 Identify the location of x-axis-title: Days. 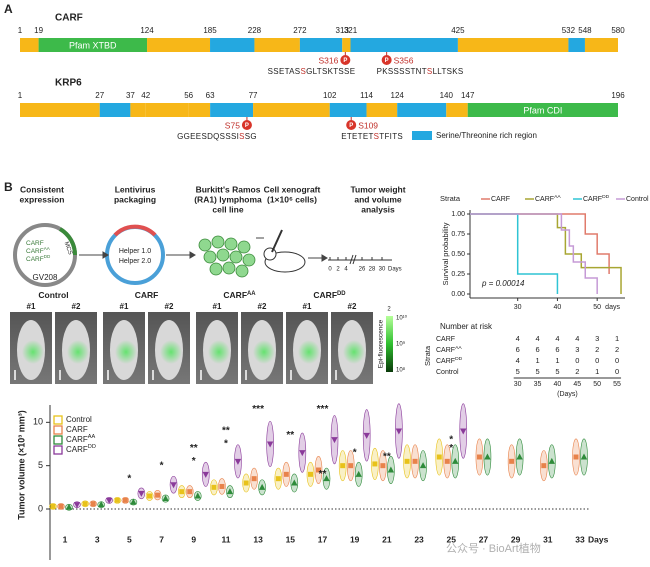
(598, 539).